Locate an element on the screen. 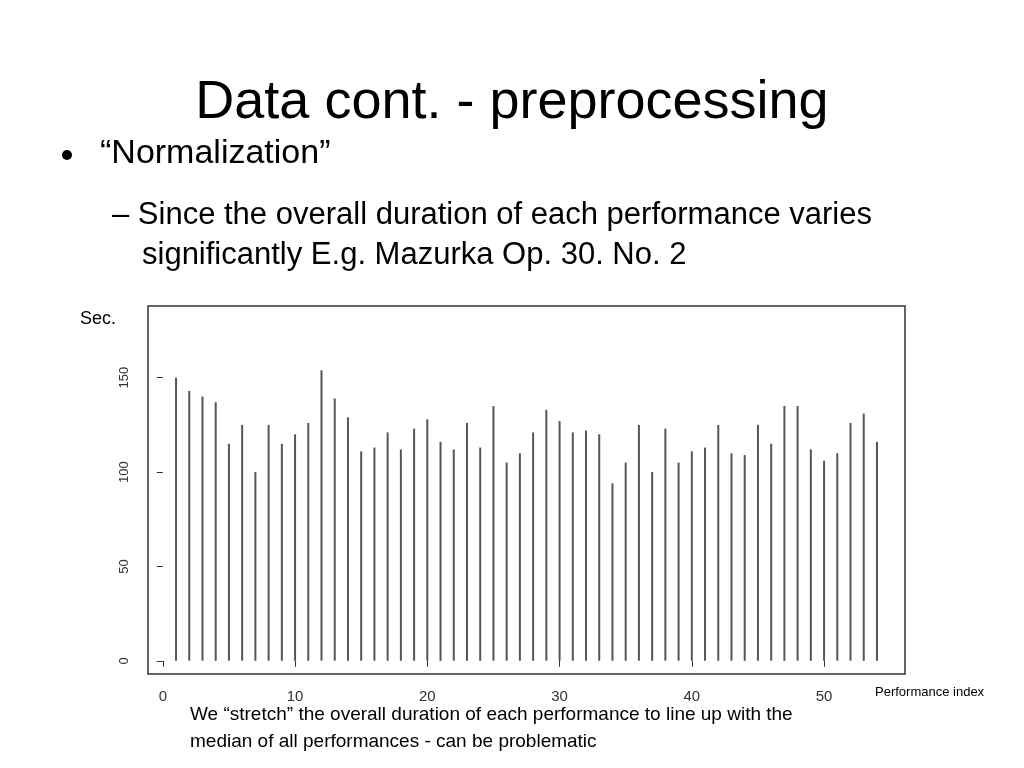  x-tick-label: 50 is located at coordinates (824, 695).